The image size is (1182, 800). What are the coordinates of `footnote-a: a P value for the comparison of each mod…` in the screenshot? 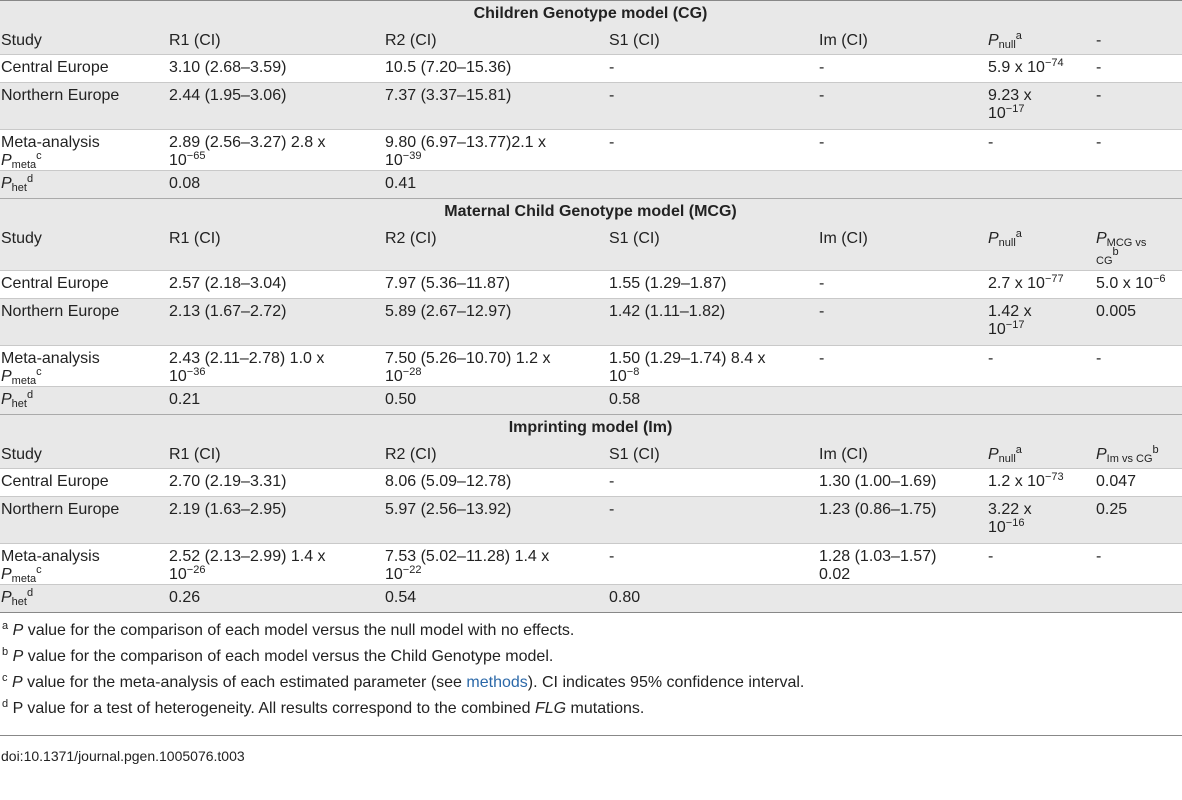 It's located at (288, 630).